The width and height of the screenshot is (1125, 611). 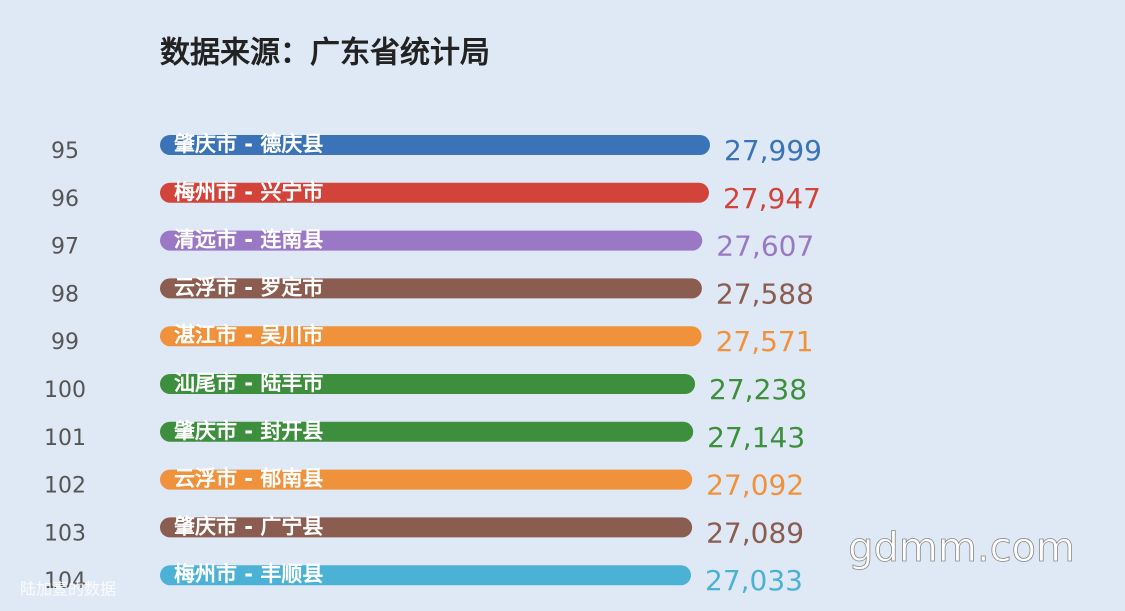 I want to click on chart-title: 数据来源：广东省统计局, so click(x=325, y=53).